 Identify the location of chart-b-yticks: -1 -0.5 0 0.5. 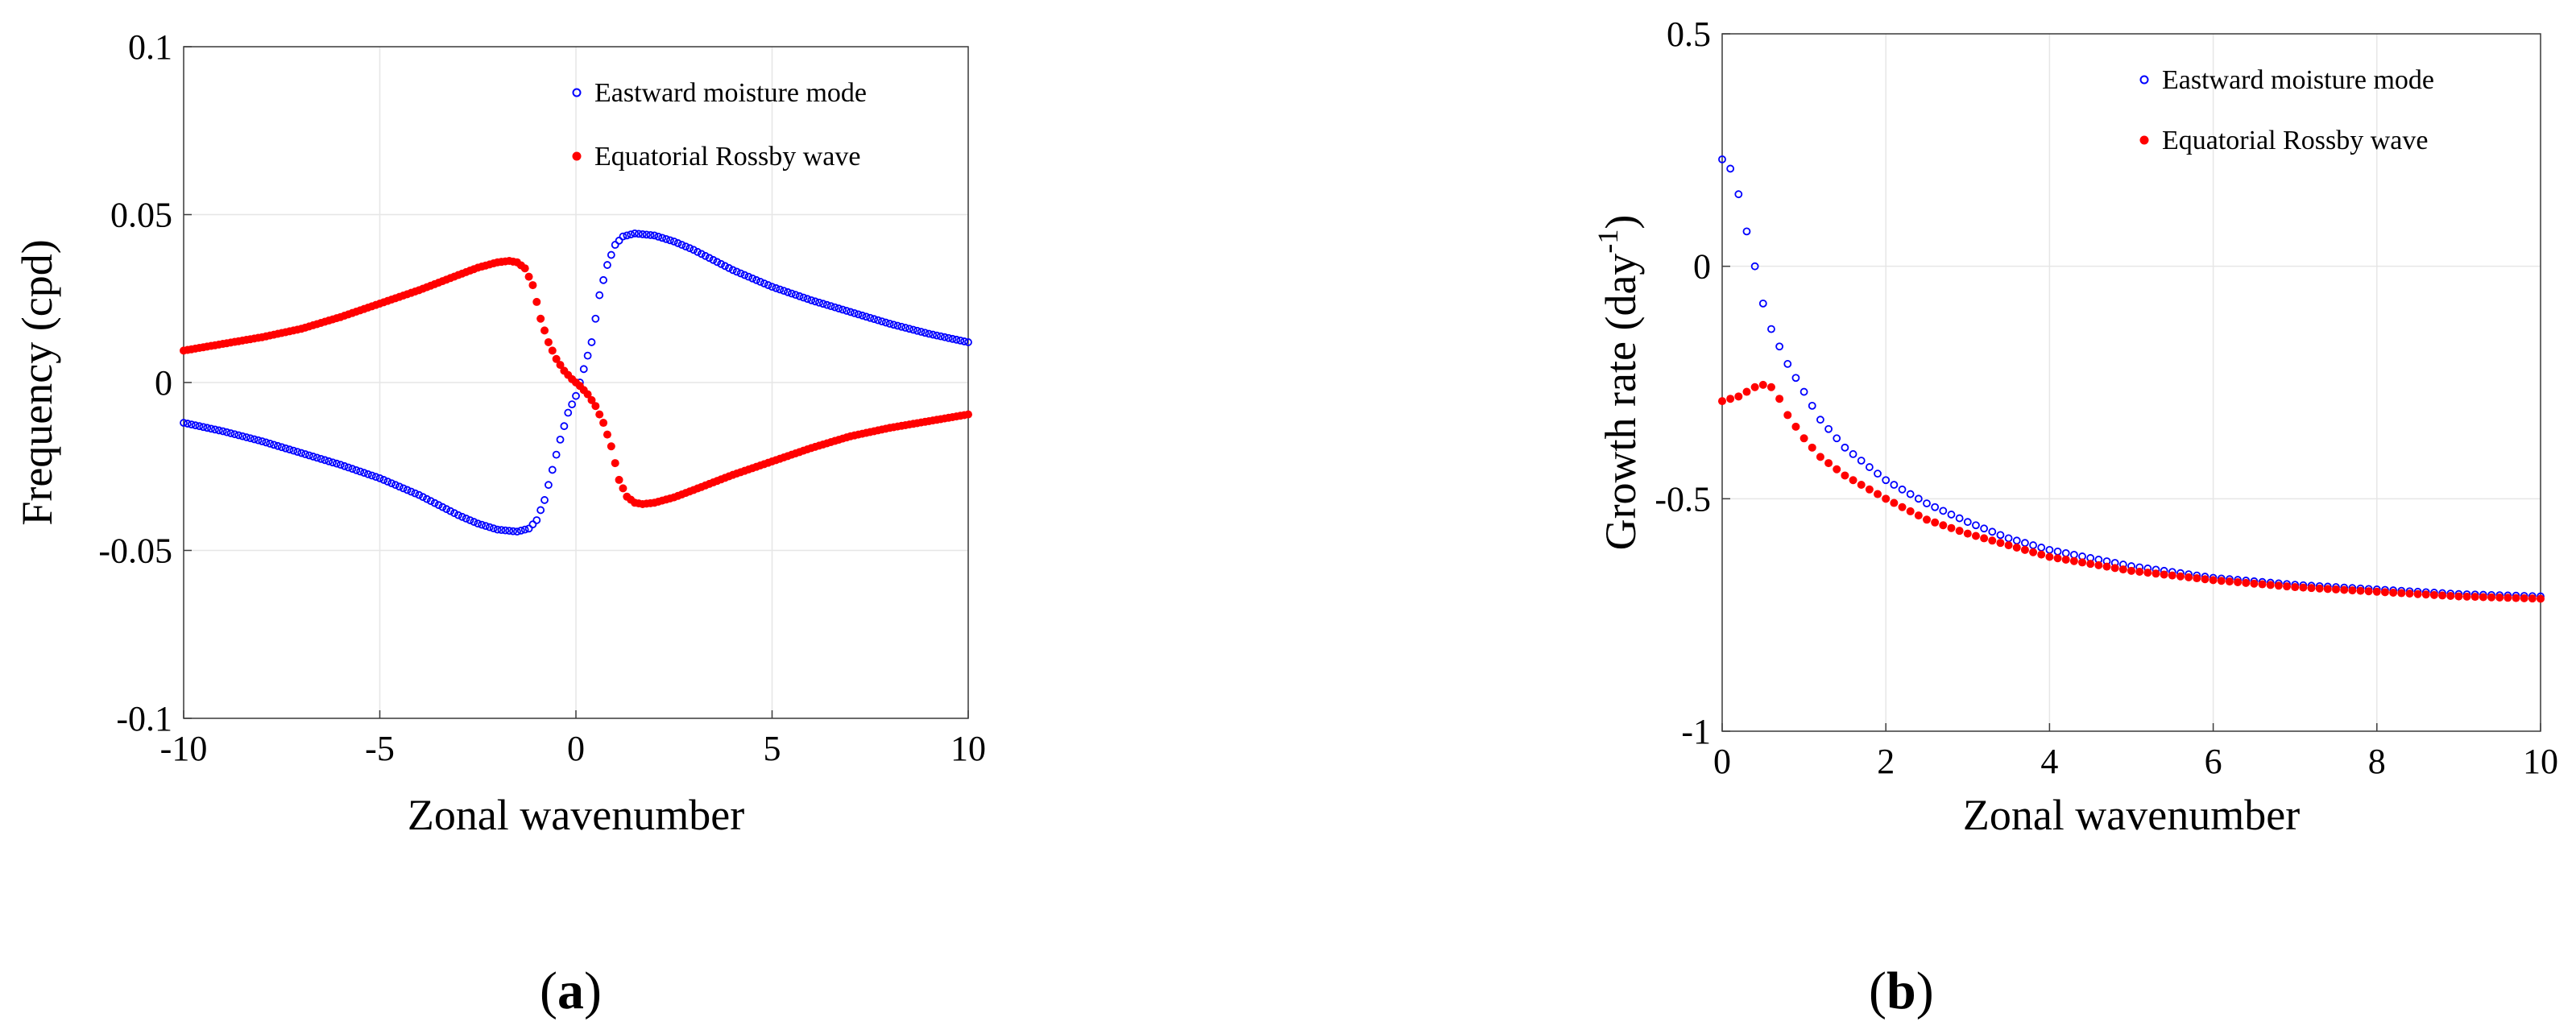
(1692, 382).